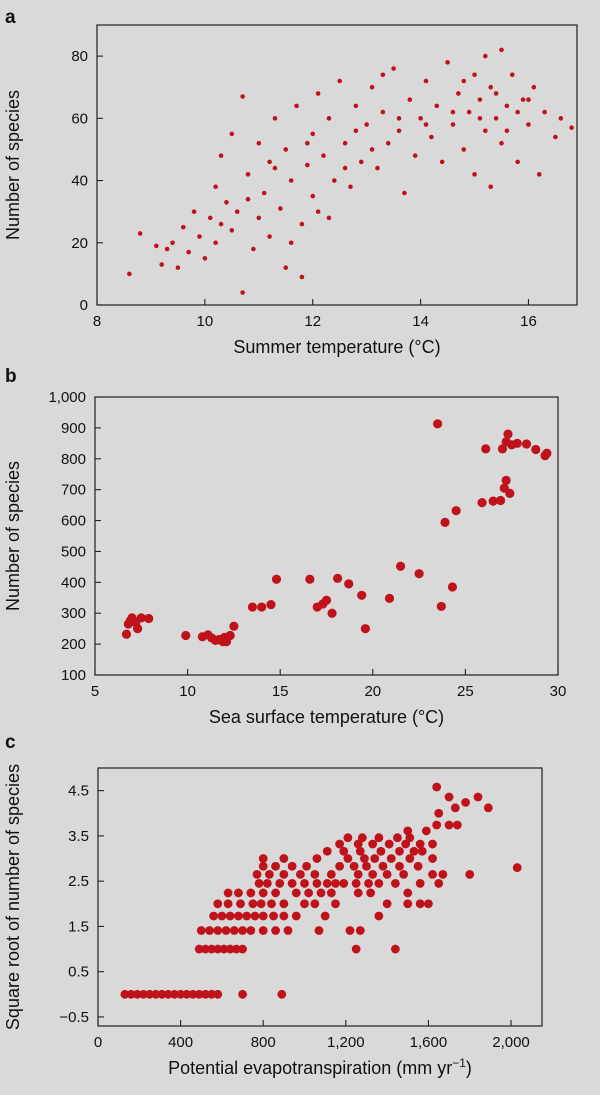  What do you see at coordinates (558, 691) in the screenshot?
I see `x-tick-label: 30` at bounding box center [558, 691].